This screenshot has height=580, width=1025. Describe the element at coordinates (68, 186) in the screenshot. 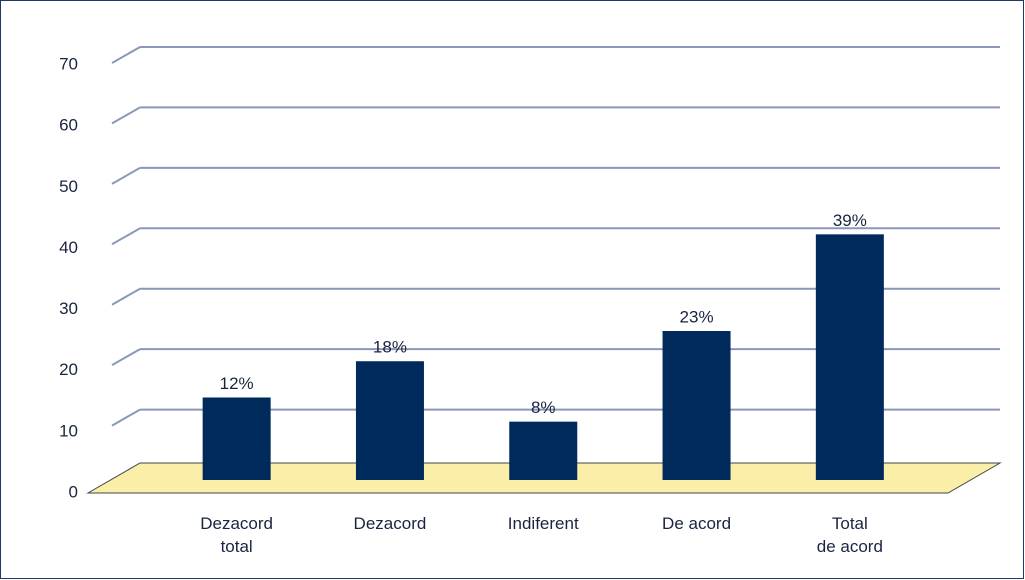

I see `y-tick-label: 50` at that location.